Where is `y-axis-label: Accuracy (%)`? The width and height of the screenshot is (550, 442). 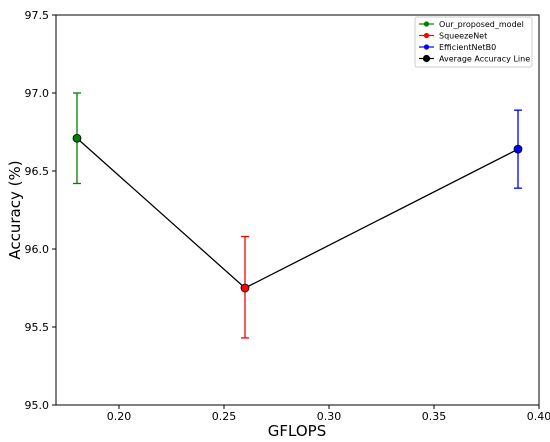 y-axis-label: Accuracy (%) is located at coordinates (15, 209).